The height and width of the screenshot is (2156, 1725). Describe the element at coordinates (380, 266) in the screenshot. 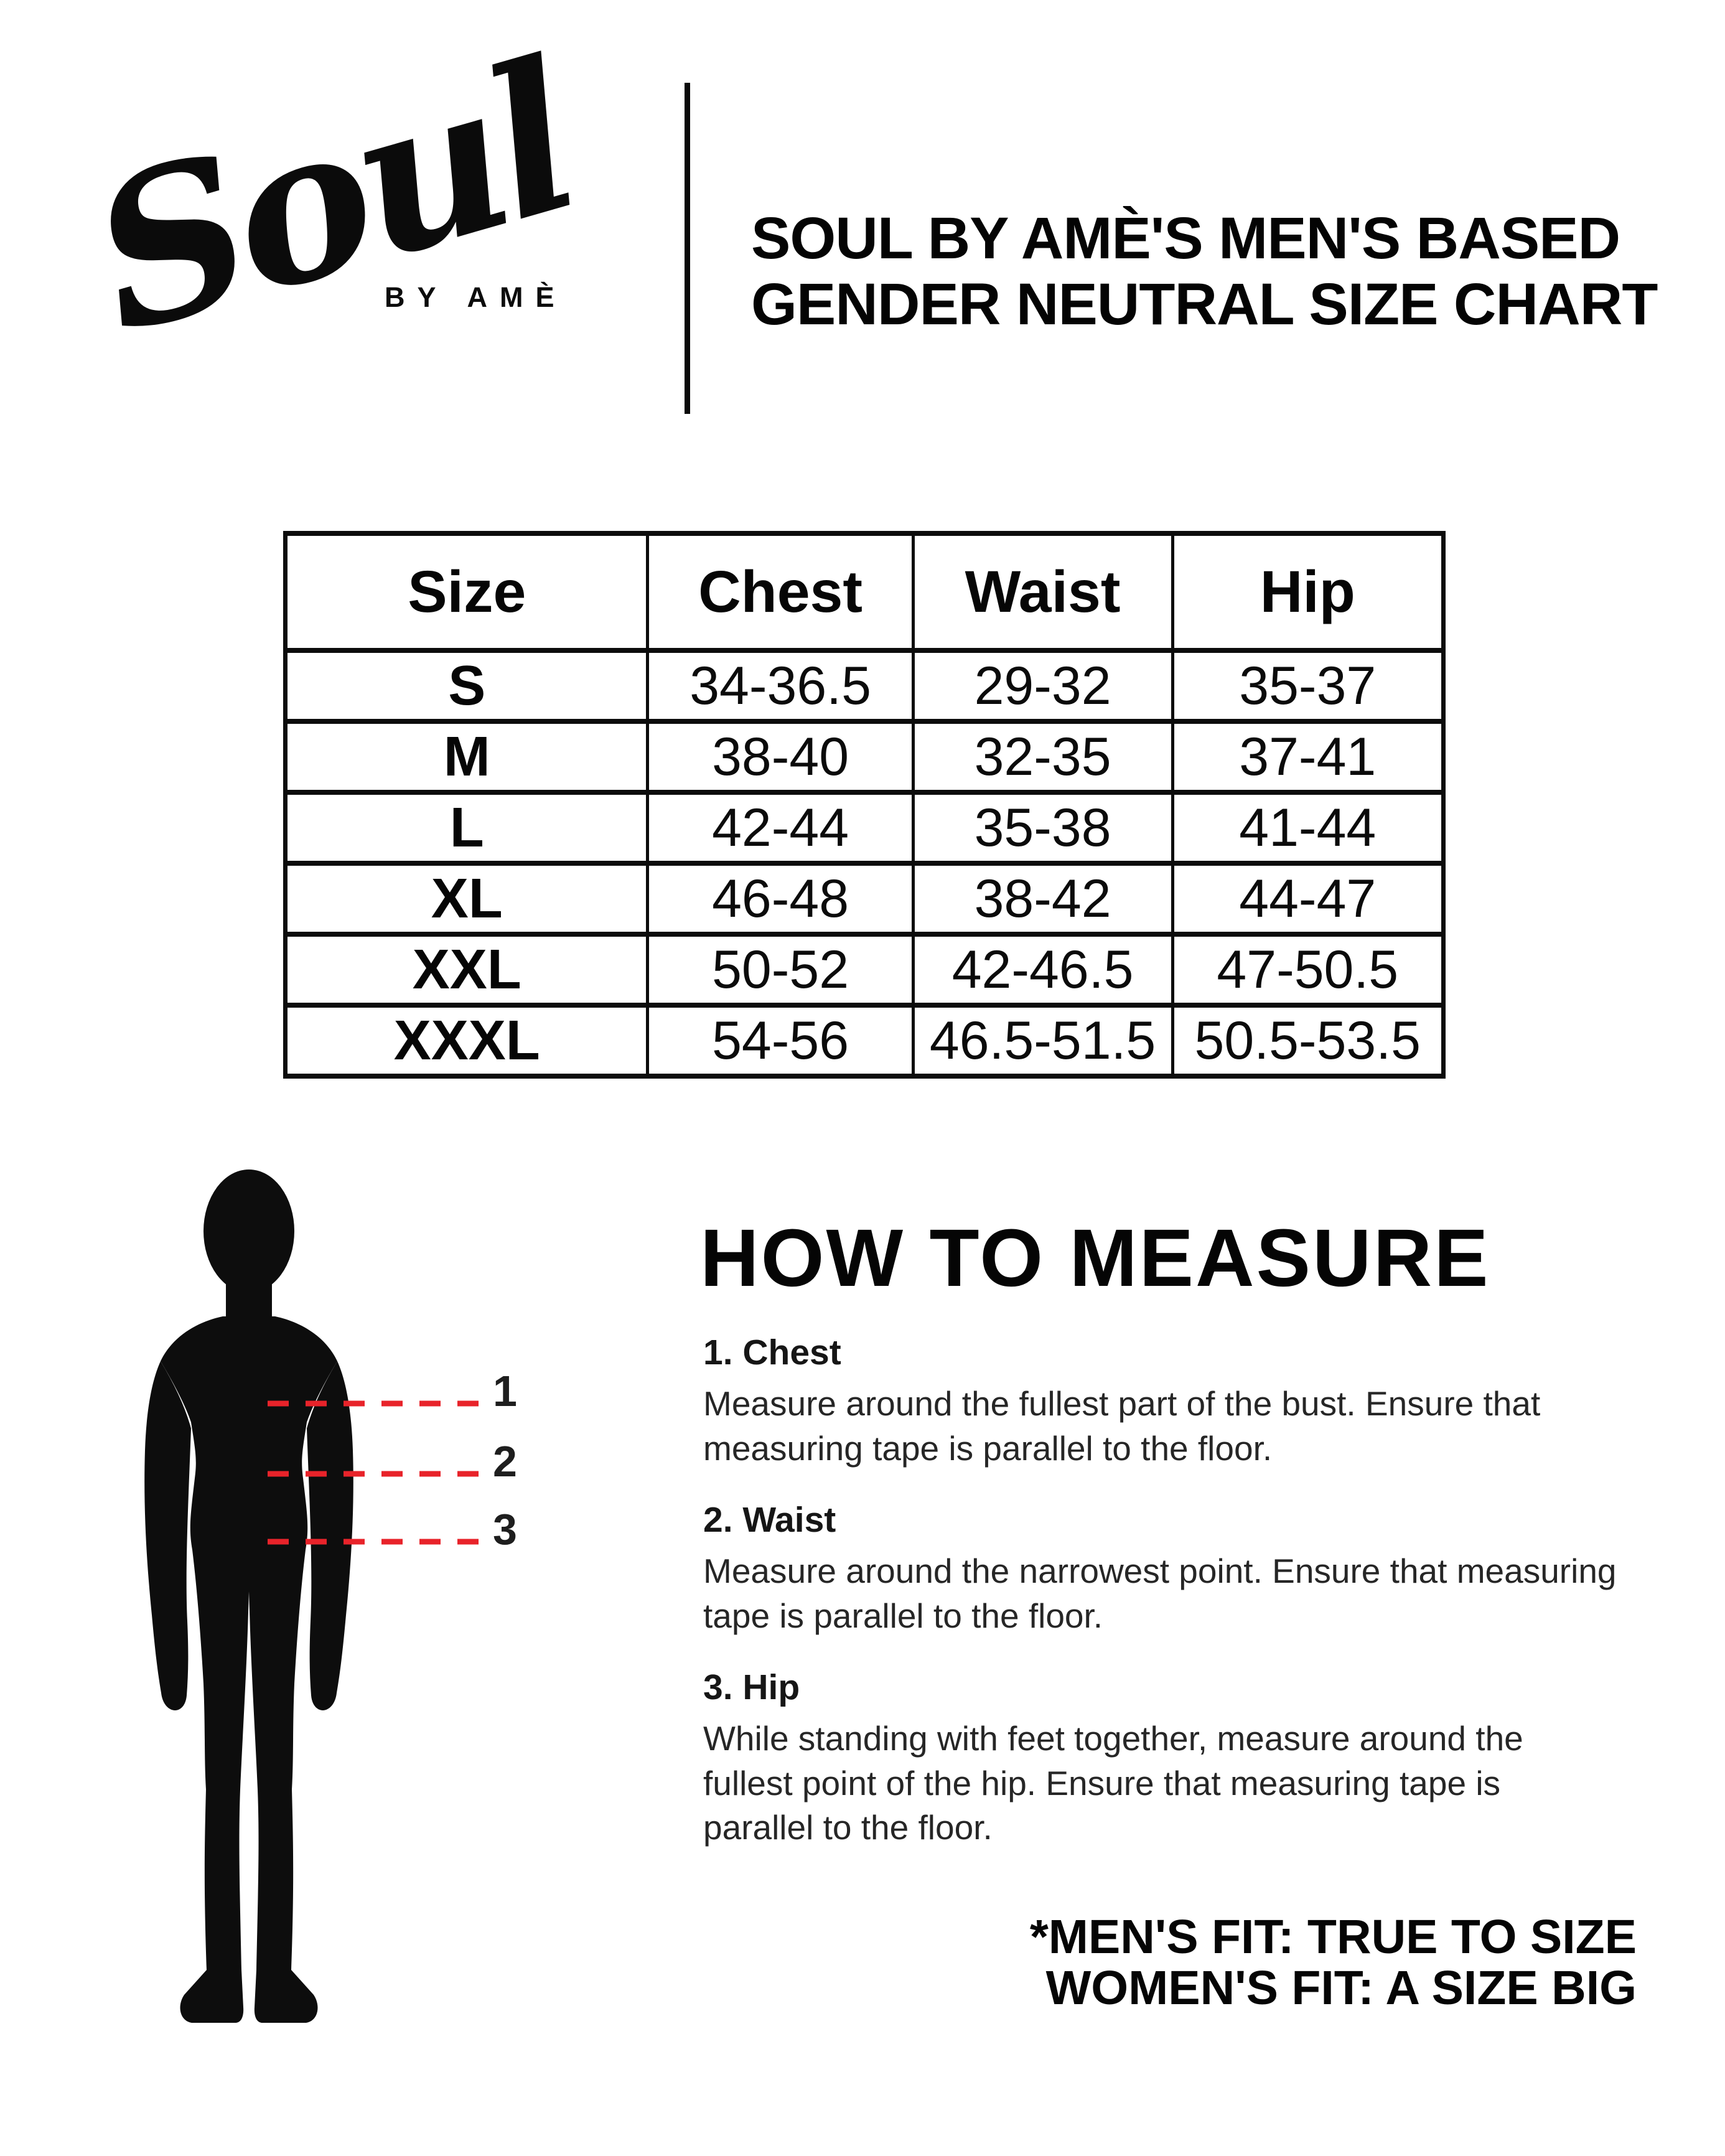

I see `brand-logo: Soul BY AMÈ` at that location.